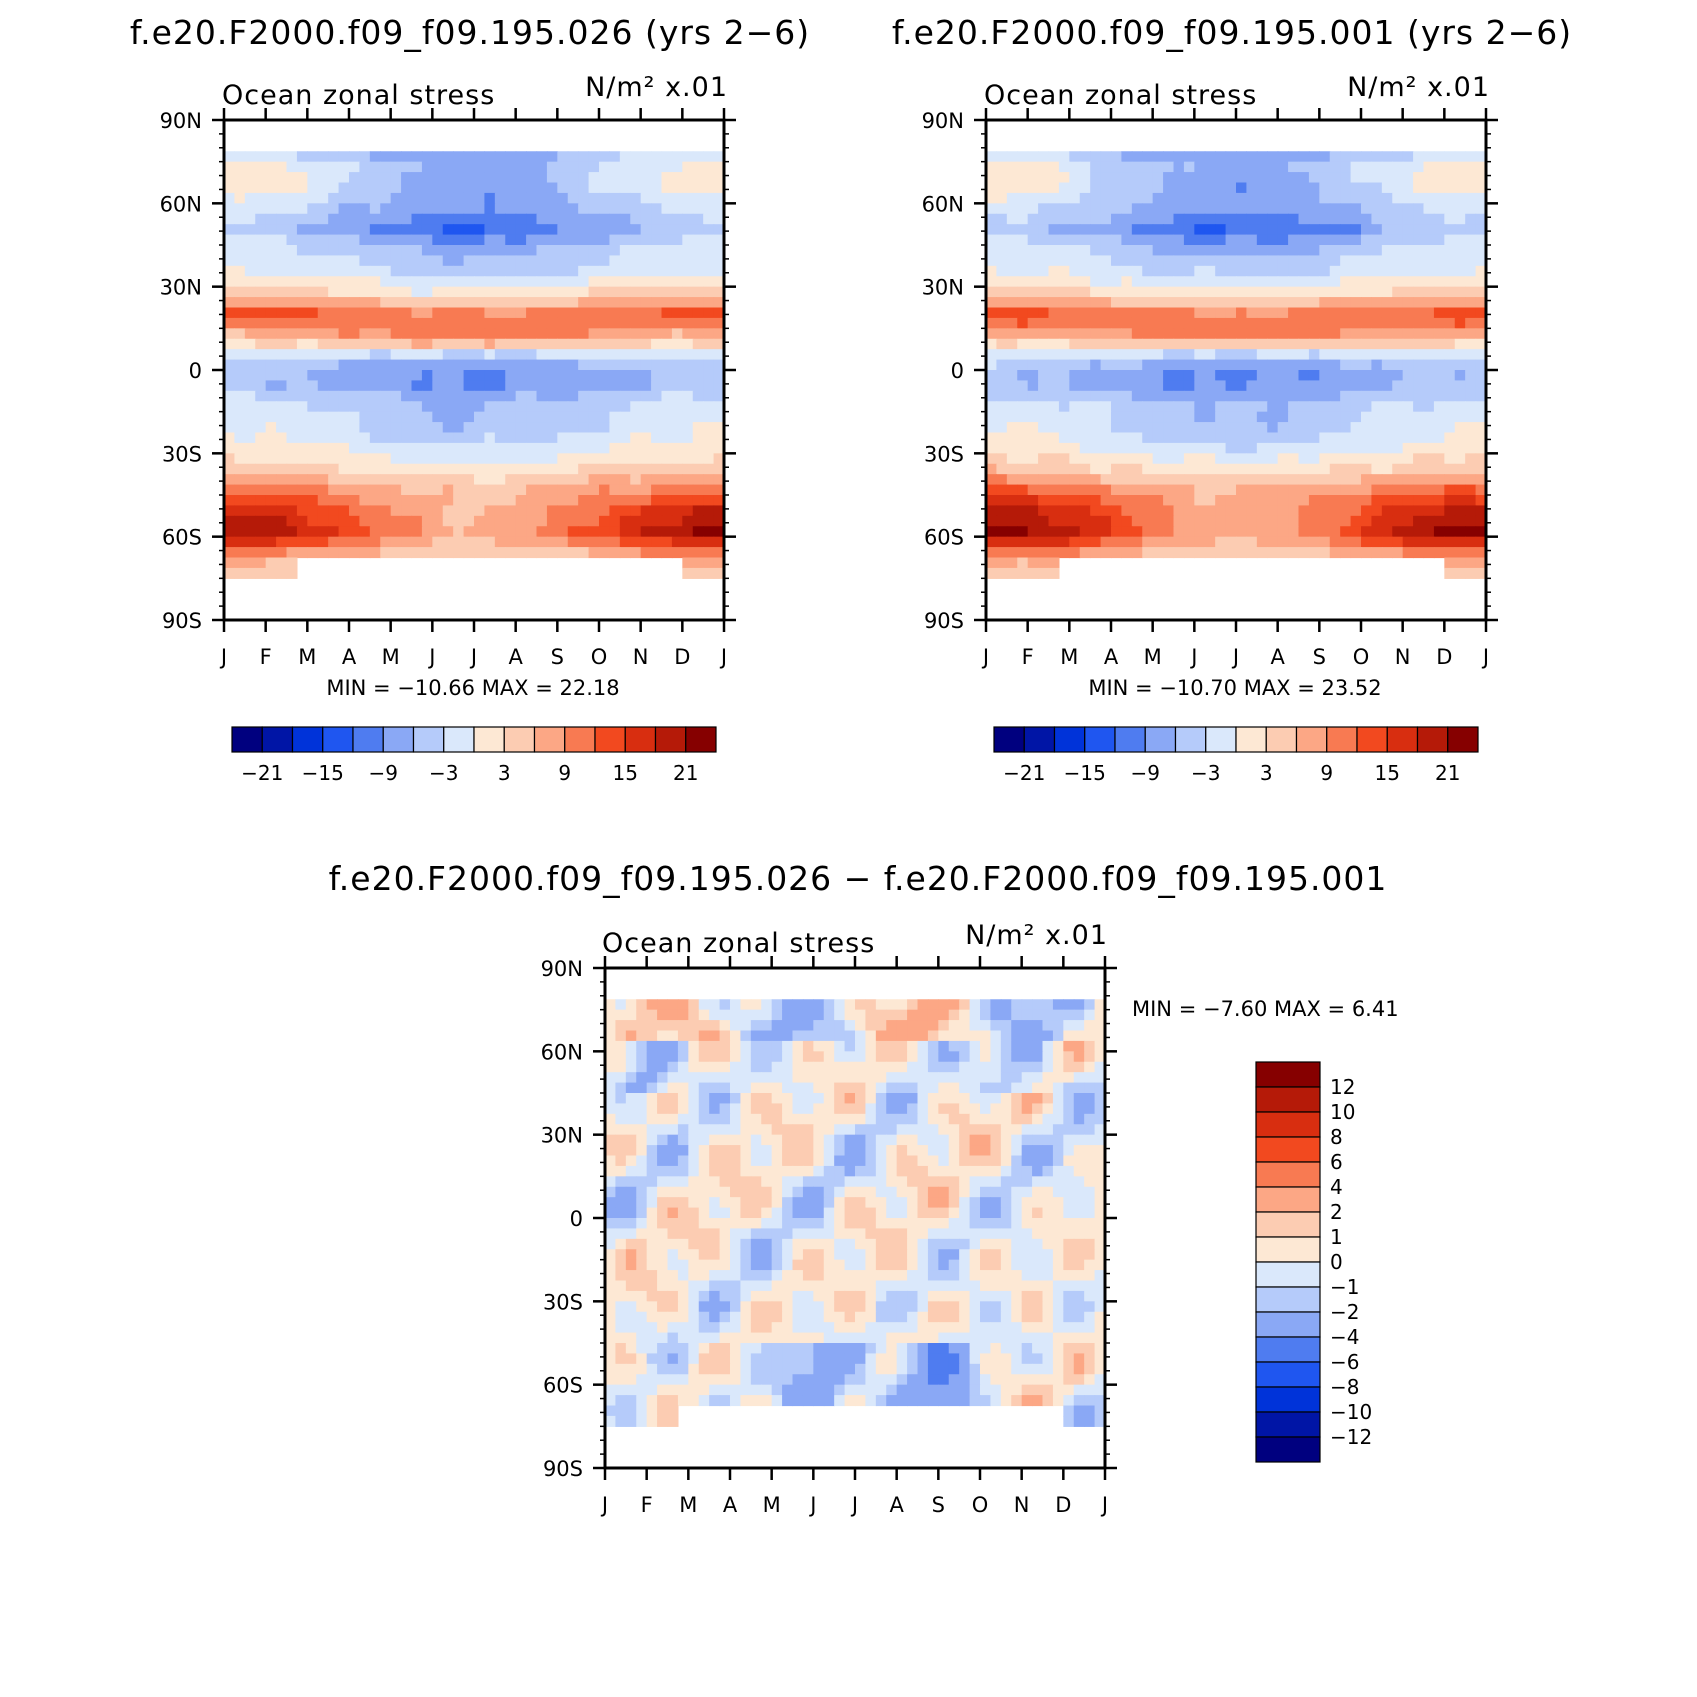 Image resolution: width=1697 pixels, height=1697 pixels. I want to click on variable-label: Ocean zonal stress, so click(738, 943).